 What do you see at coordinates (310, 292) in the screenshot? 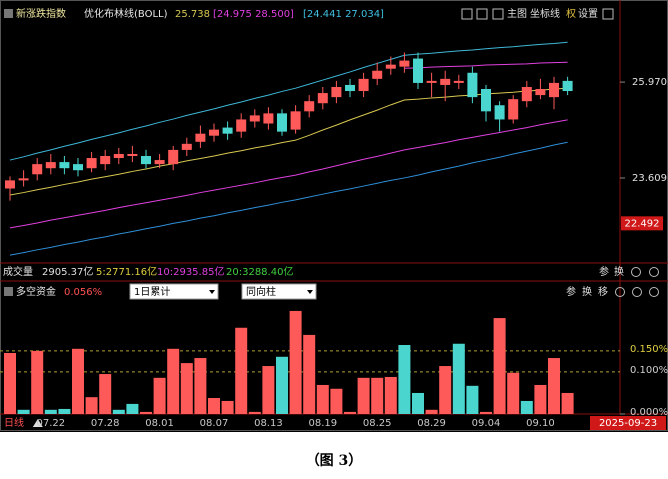
I see `dropdown-arrow` at bounding box center [310, 292].